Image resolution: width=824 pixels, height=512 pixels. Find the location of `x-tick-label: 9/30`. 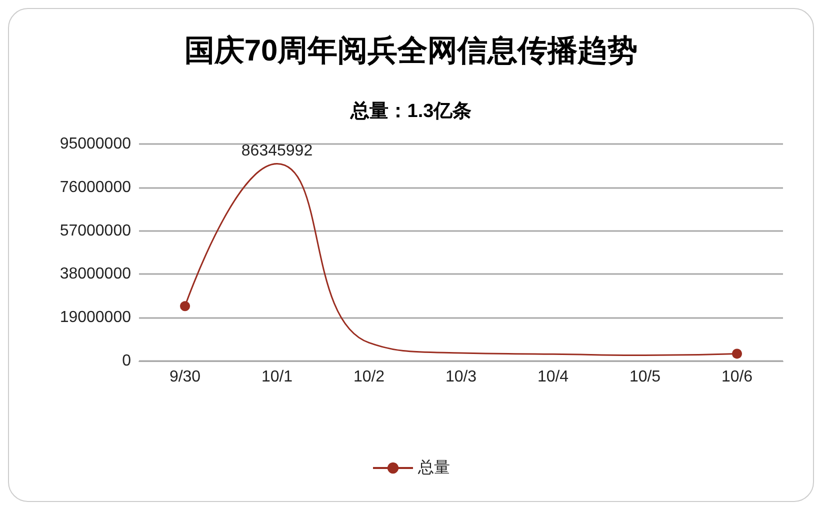

x-tick-label: 9/30 is located at coordinates (185, 377).